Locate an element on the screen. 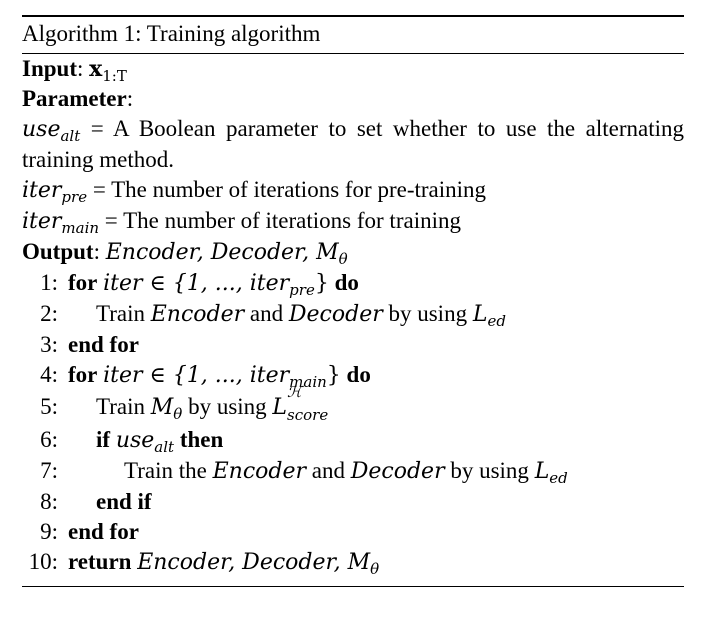 This screenshot has width=720, height=618. return-sub: θ is located at coordinates (375, 569).